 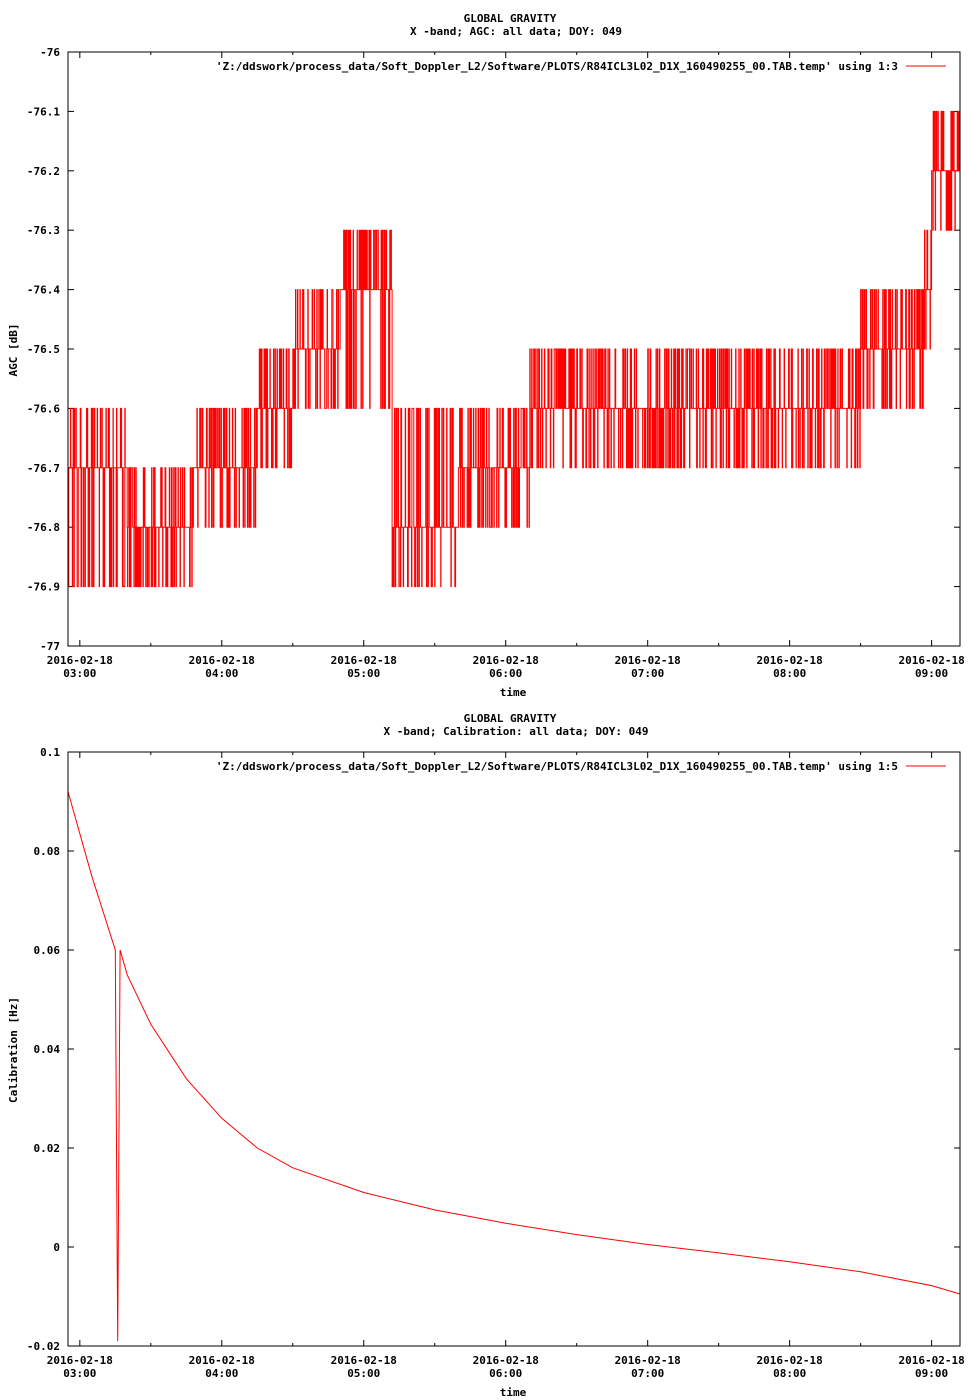 I want to click on chart-cal-xtick-time: 05:00, so click(x=363, y=1373).